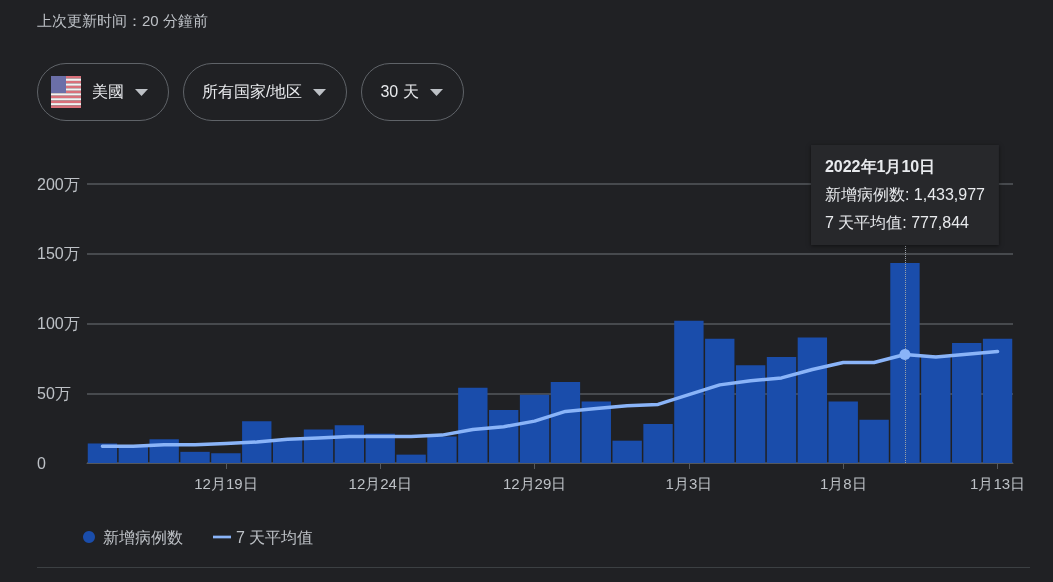  What do you see at coordinates (998, 483) in the screenshot?
I see `x-tick-label: 1月13日` at bounding box center [998, 483].